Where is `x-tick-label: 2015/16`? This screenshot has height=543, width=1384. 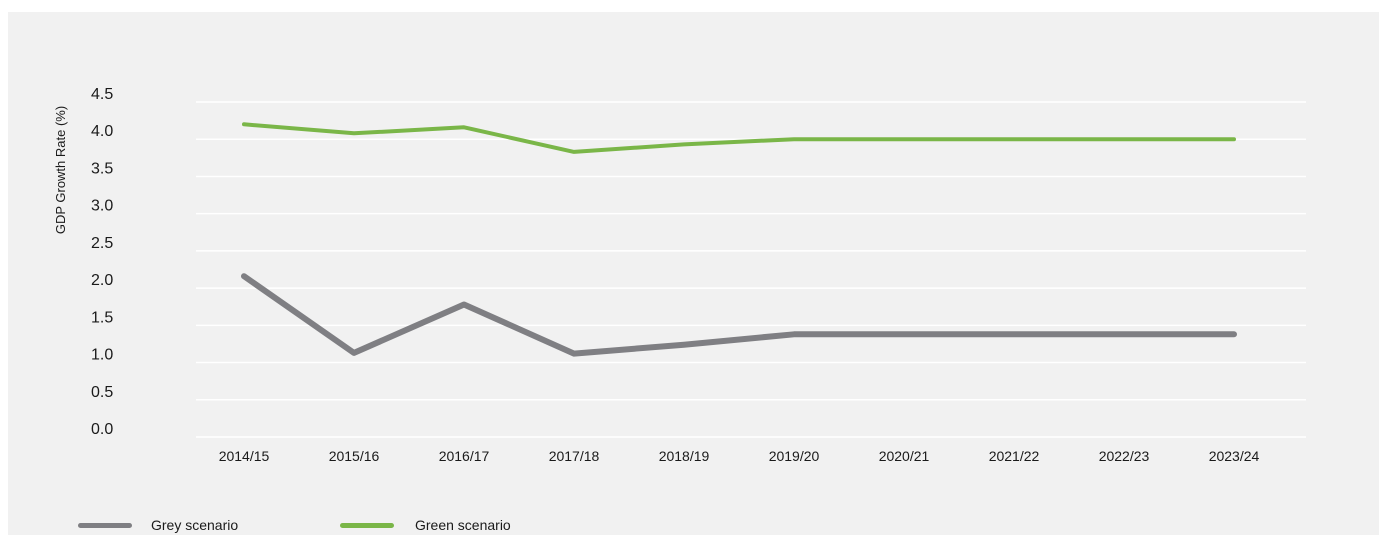 x-tick-label: 2015/16 is located at coordinates (354, 456).